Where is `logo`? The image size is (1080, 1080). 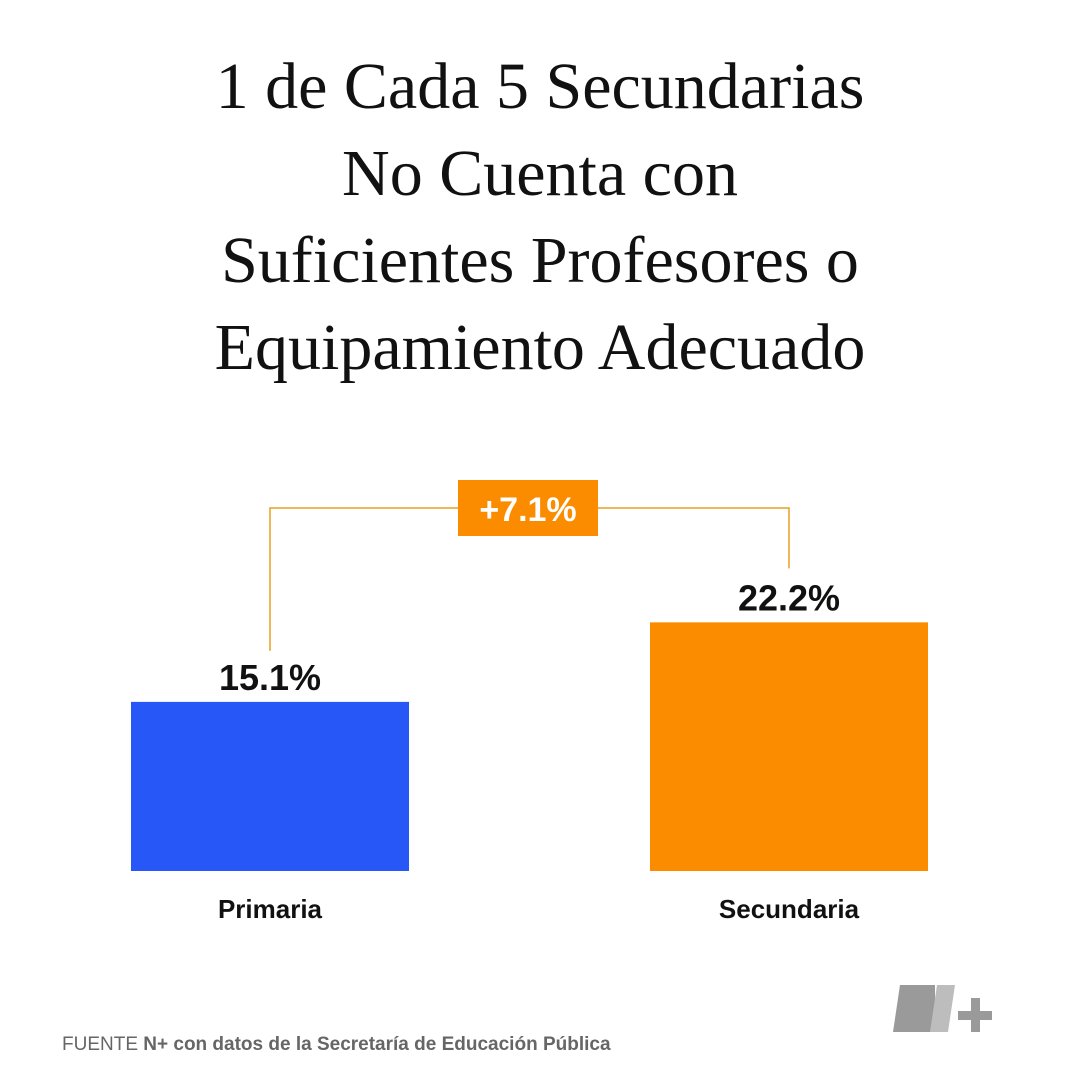 logo is located at coordinates (942, 1008).